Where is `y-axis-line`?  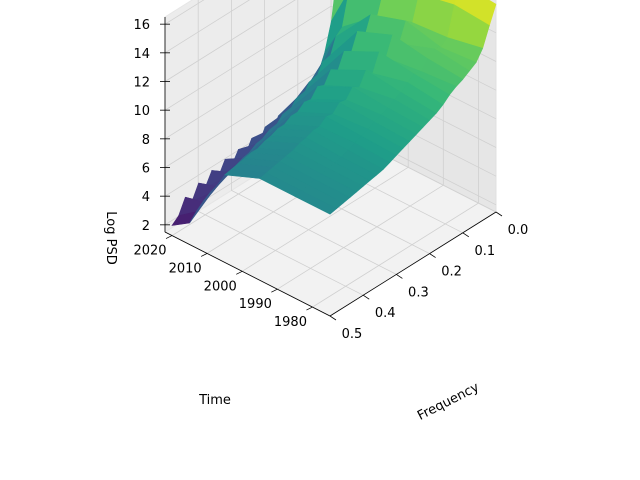
y-axis-line is located at coordinates (247, 274).